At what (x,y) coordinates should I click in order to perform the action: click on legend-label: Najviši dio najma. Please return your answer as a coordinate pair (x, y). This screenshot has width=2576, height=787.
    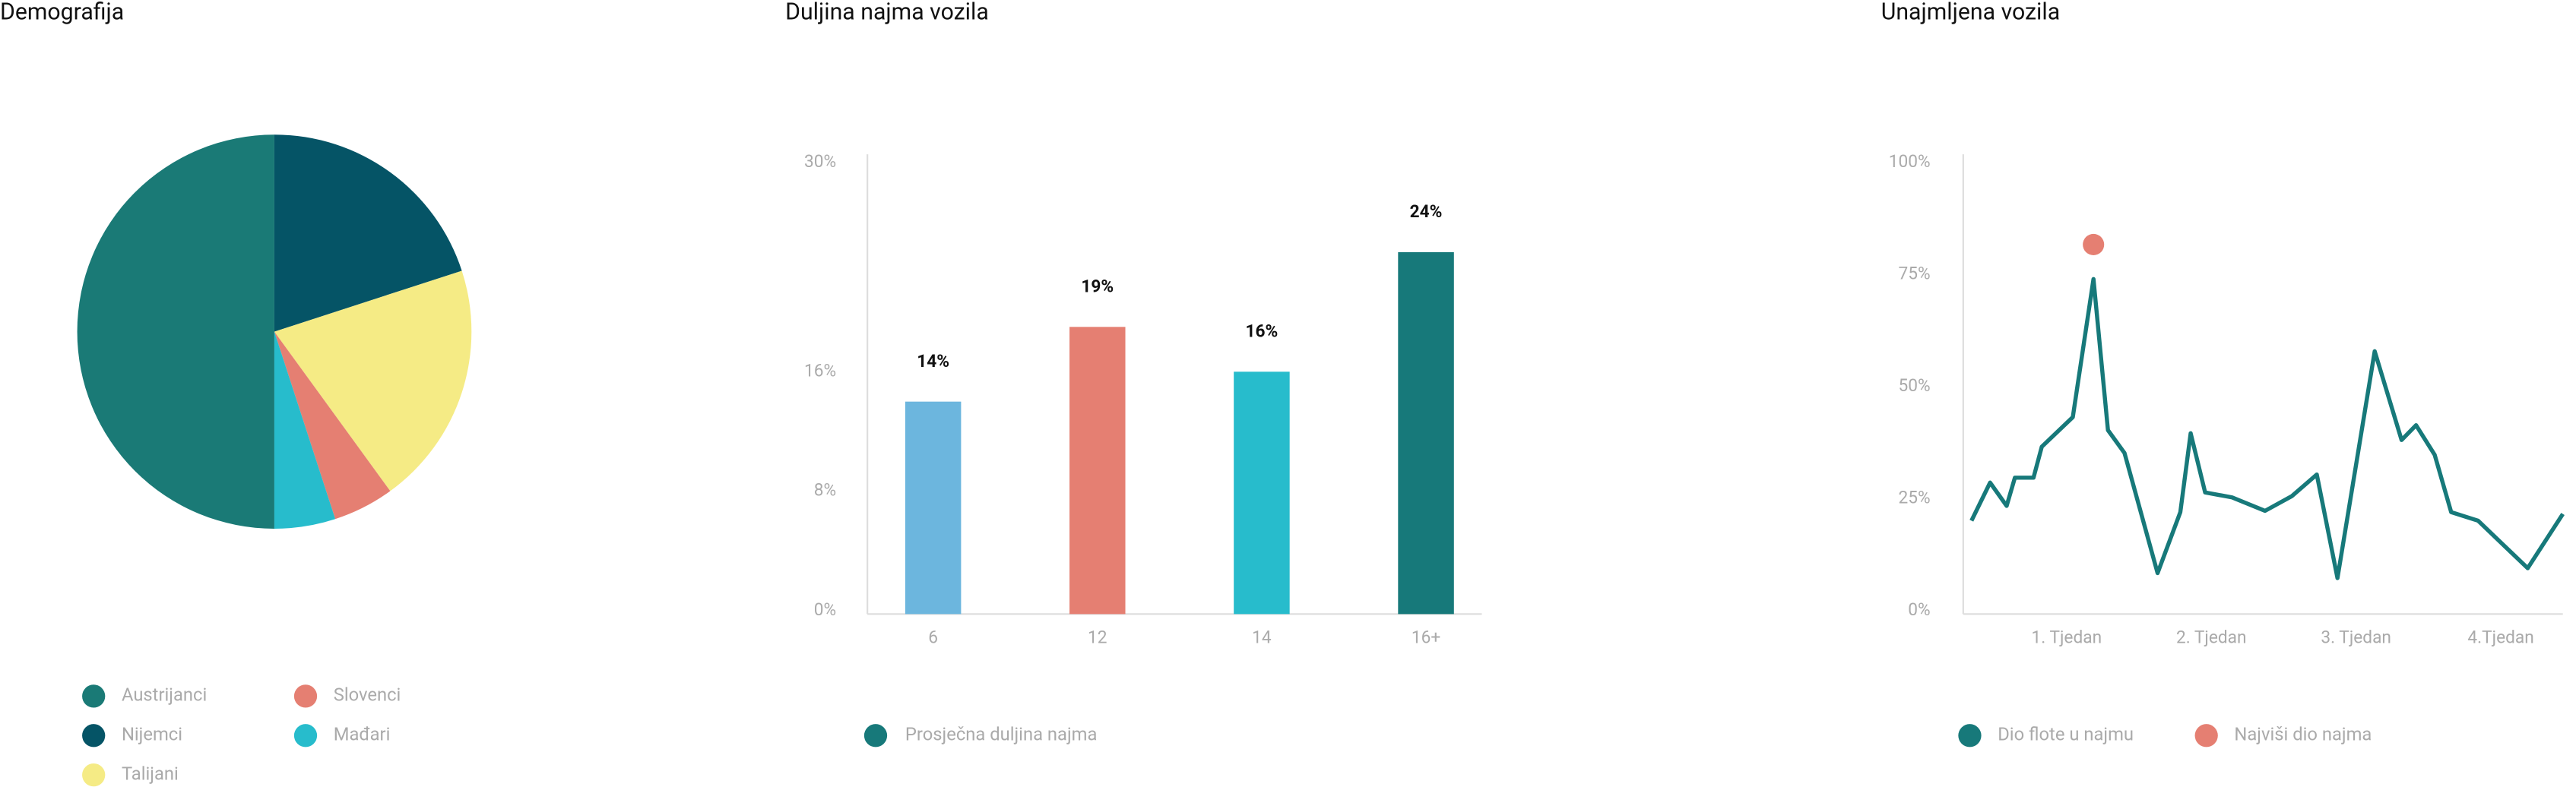
    Looking at the image, I should click on (2303, 734).